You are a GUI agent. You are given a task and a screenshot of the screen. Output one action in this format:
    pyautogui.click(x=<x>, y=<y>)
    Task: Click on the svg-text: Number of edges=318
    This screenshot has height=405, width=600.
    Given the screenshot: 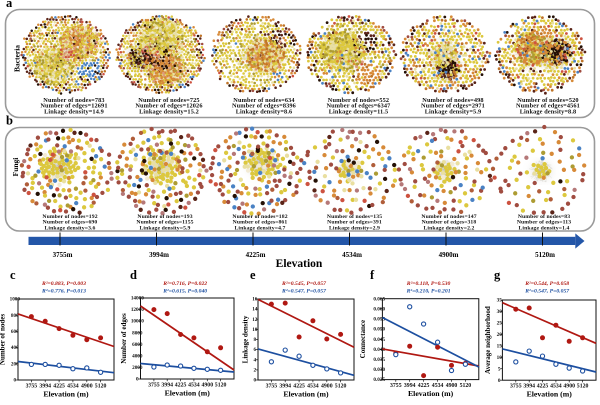 What is the action you would take?
    pyautogui.click(x=449, y=223)
    